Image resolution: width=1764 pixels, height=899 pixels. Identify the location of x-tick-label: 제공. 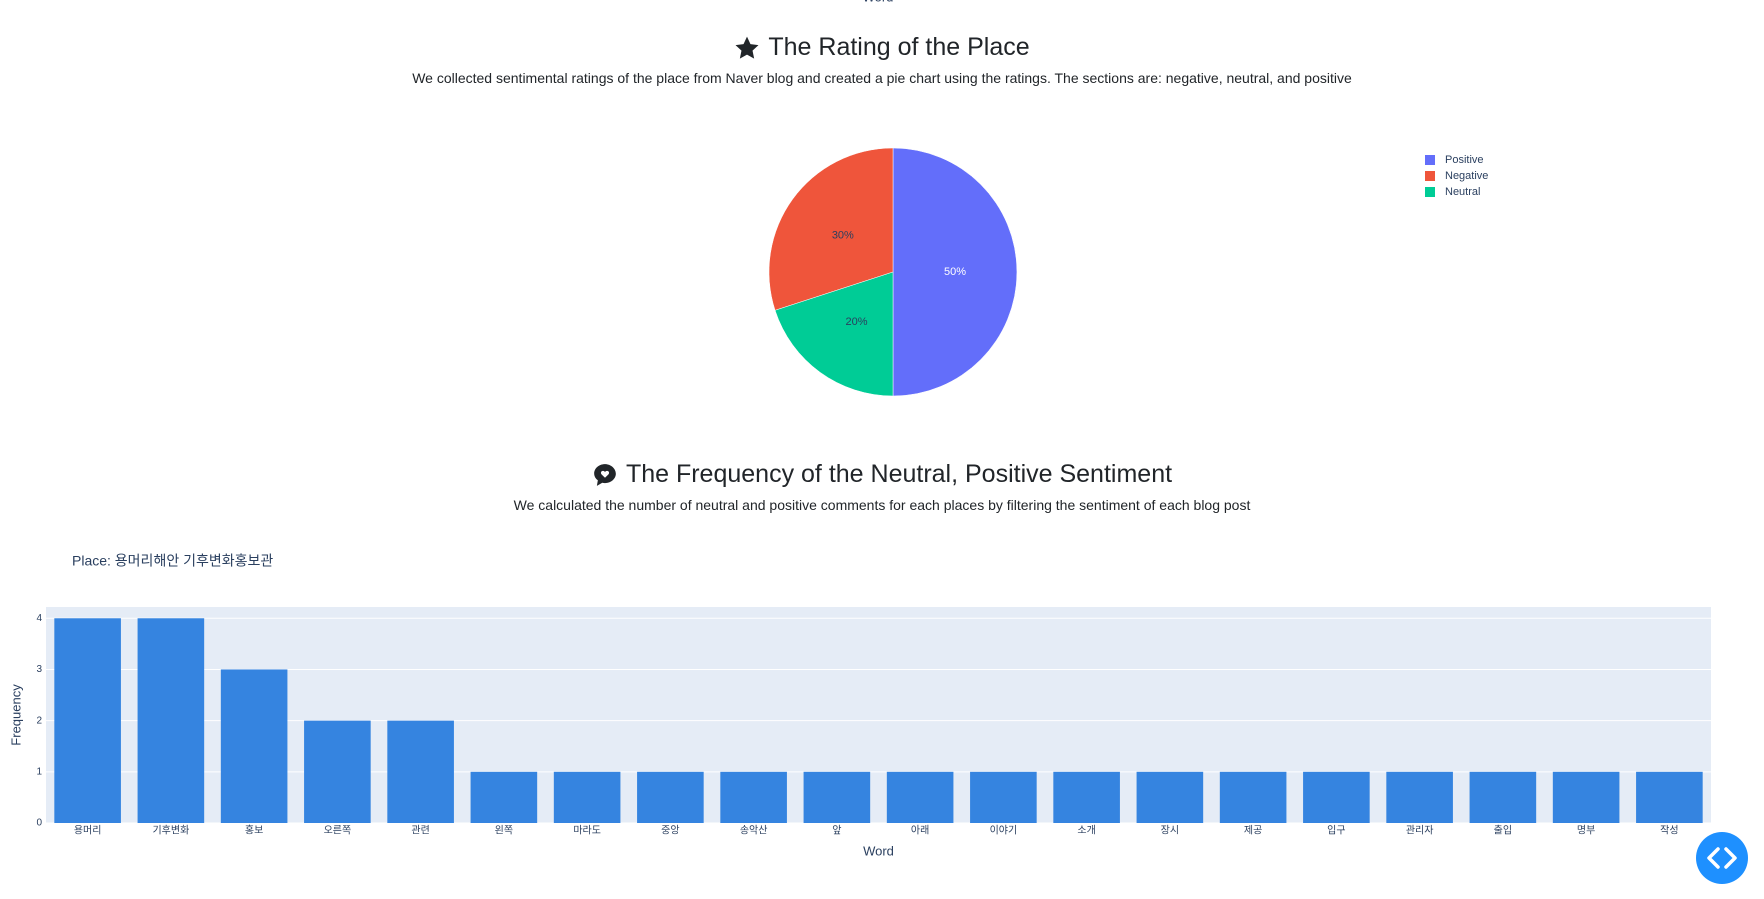
(1253, 831).